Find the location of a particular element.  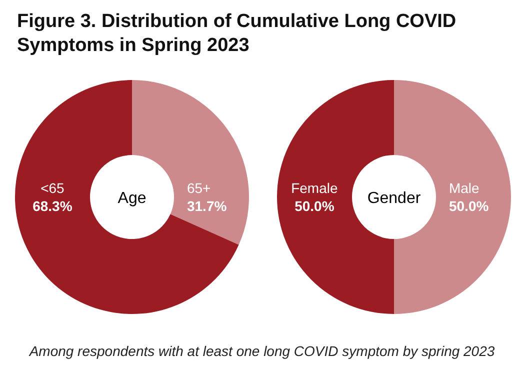

slice-label: Male is located at coordinates (464, 188).